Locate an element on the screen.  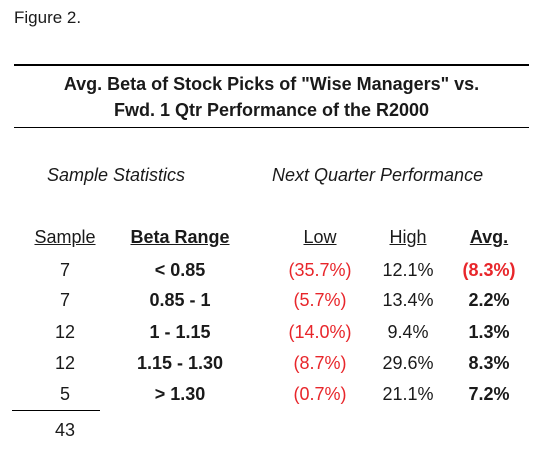
row-beta-range: 1 - 1.15 is located at coordinates (180, 332).